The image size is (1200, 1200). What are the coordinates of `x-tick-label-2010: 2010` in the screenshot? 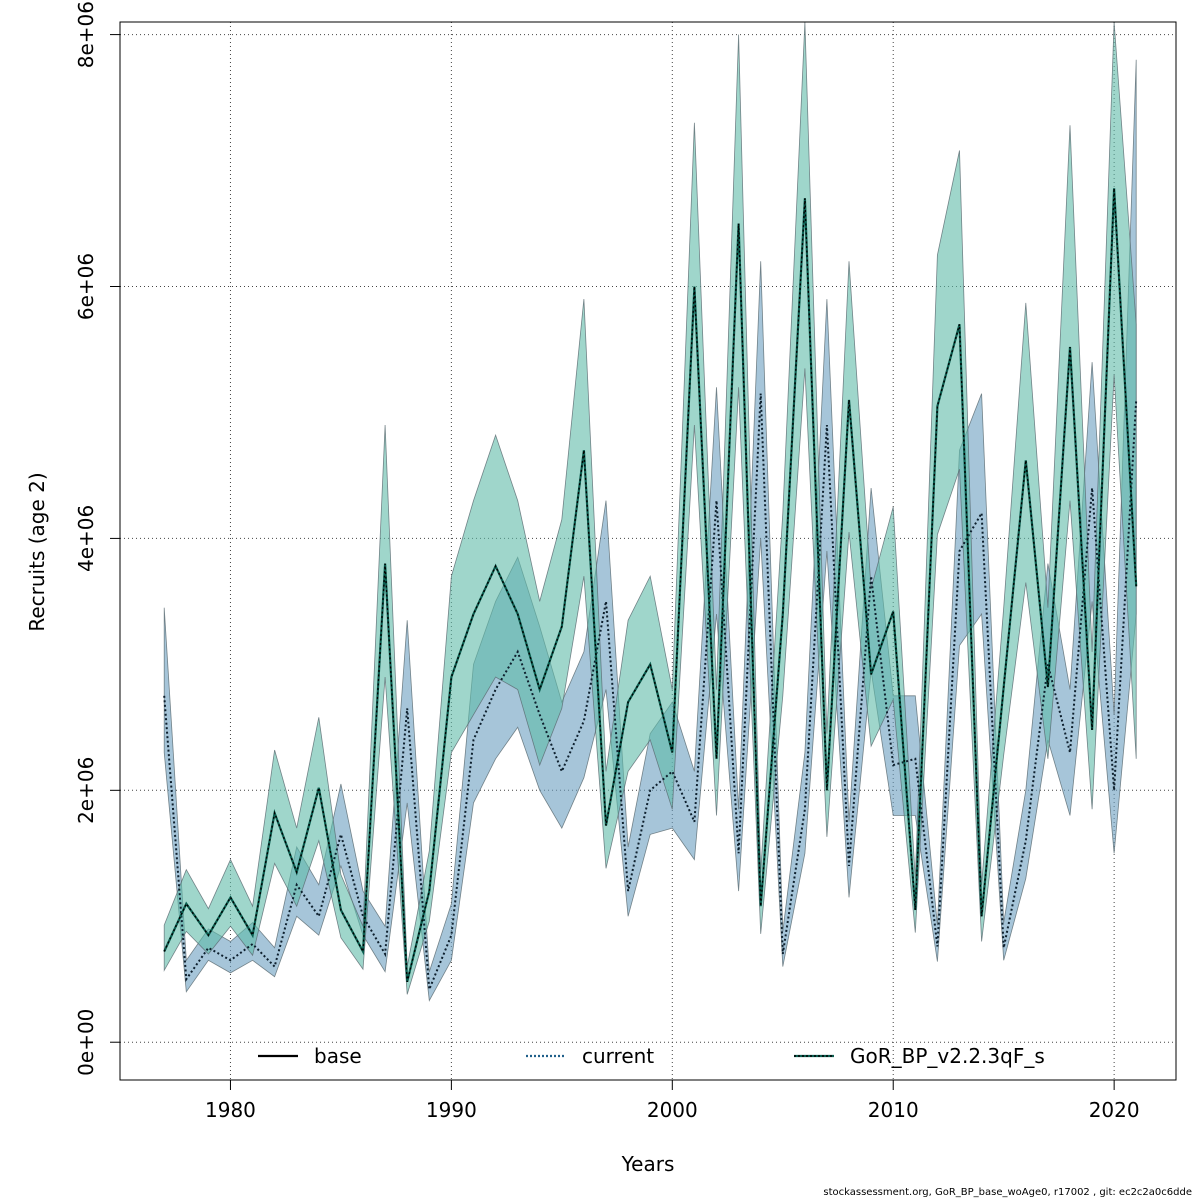 It's located at (893, 1110).